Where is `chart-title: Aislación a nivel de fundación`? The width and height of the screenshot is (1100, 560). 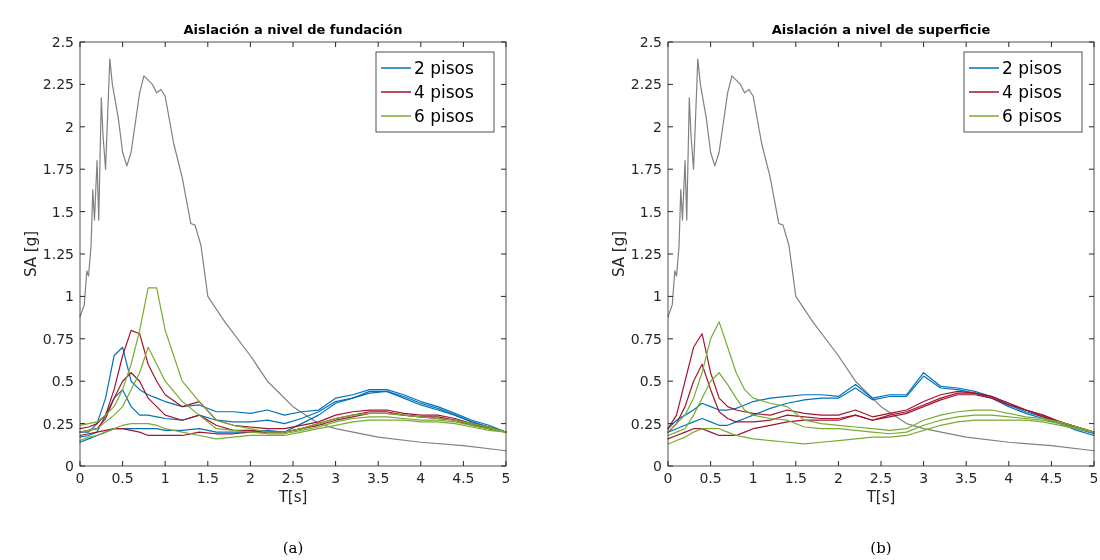
chart-title: Aislación a nivel de fundación is located at coordinates (293, 29).